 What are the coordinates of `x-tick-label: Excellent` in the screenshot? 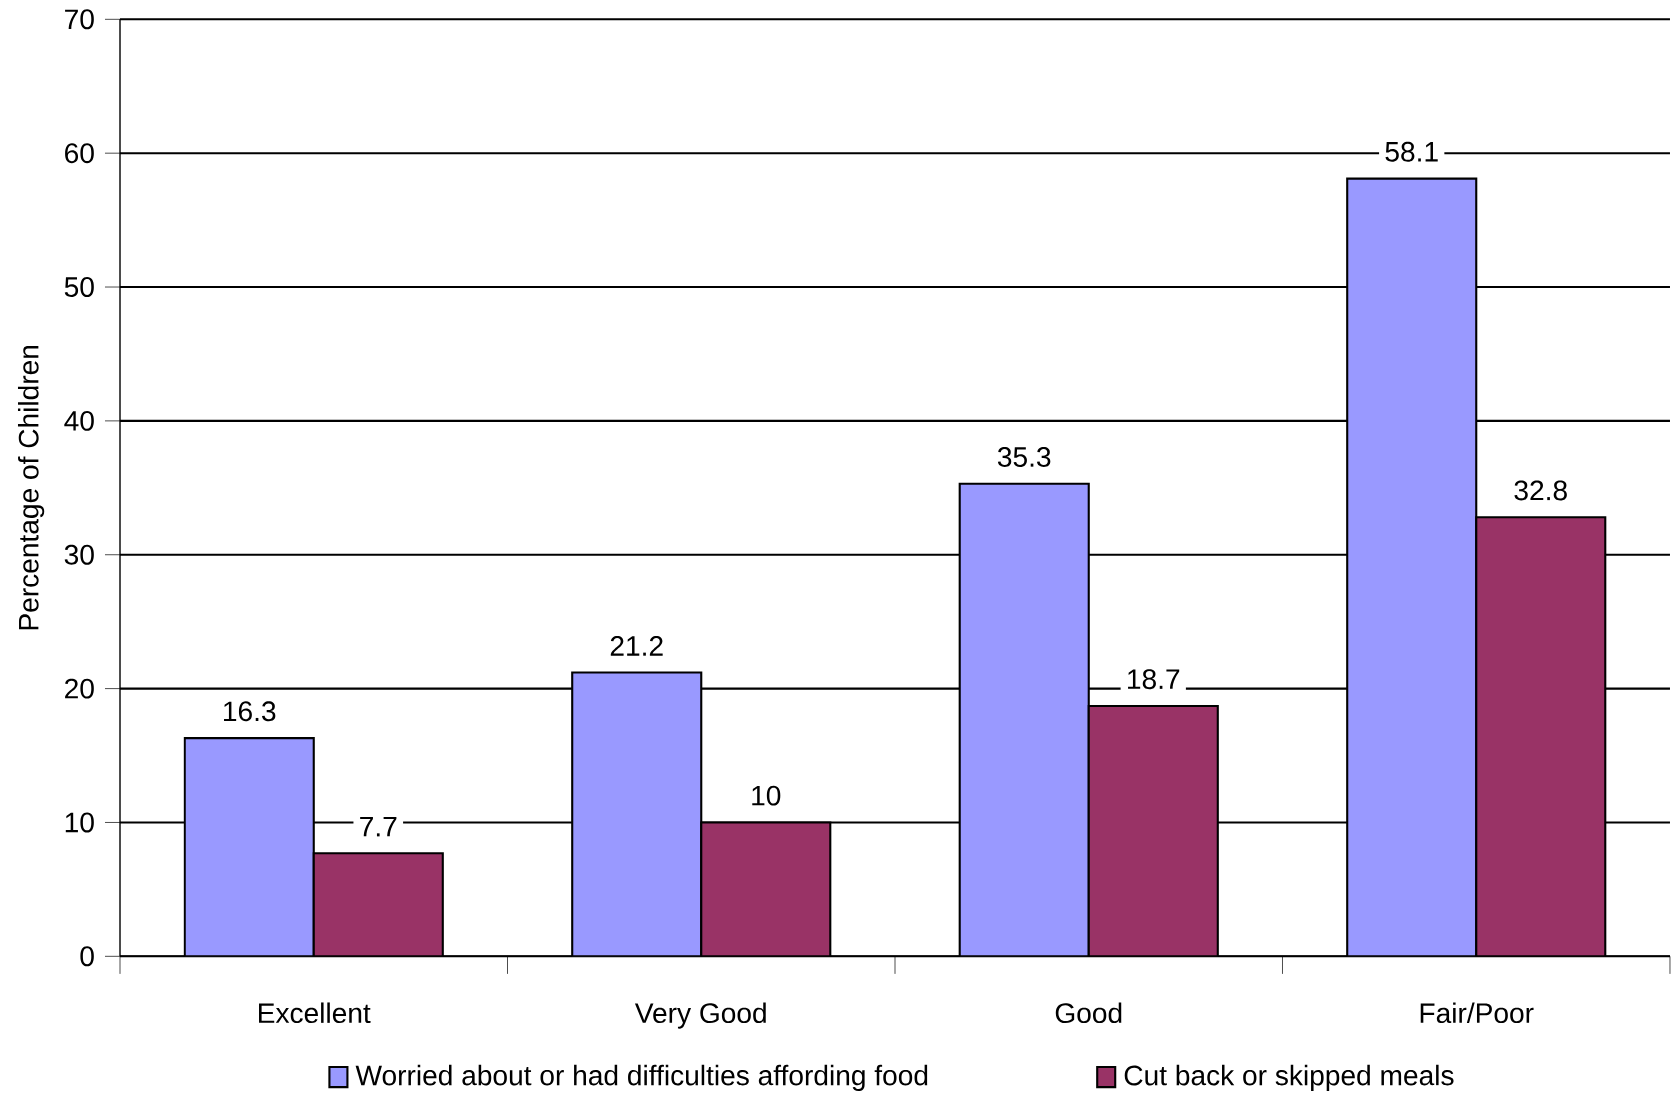 It's located at (315, 1012).